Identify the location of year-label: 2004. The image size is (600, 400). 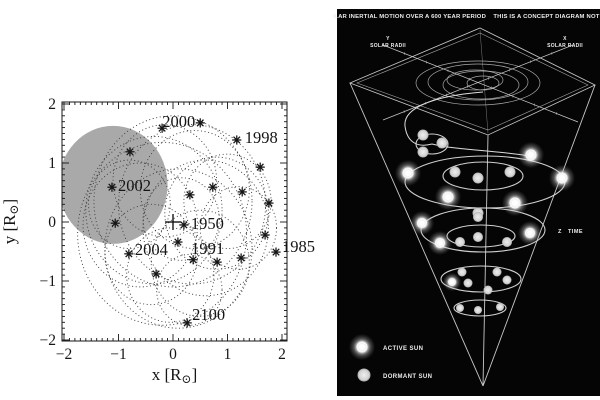
(151, 249).